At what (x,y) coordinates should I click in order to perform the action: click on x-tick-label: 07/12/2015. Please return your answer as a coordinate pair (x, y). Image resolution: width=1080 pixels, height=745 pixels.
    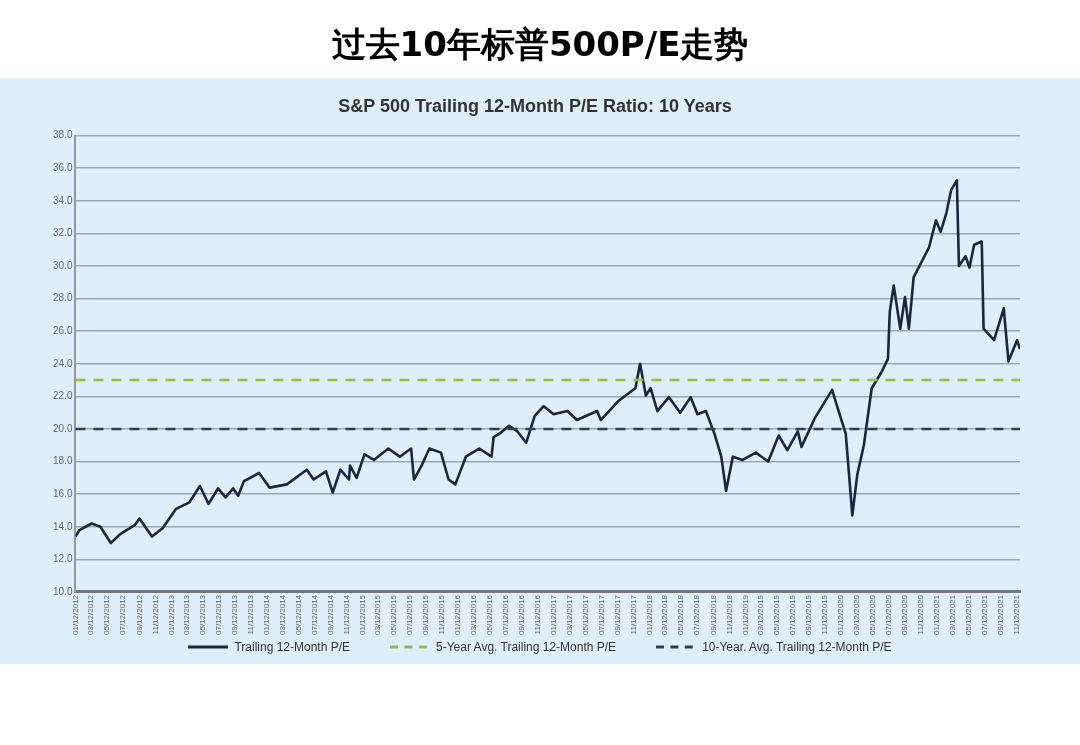
    Looking at the image, I should click on (410, 615).